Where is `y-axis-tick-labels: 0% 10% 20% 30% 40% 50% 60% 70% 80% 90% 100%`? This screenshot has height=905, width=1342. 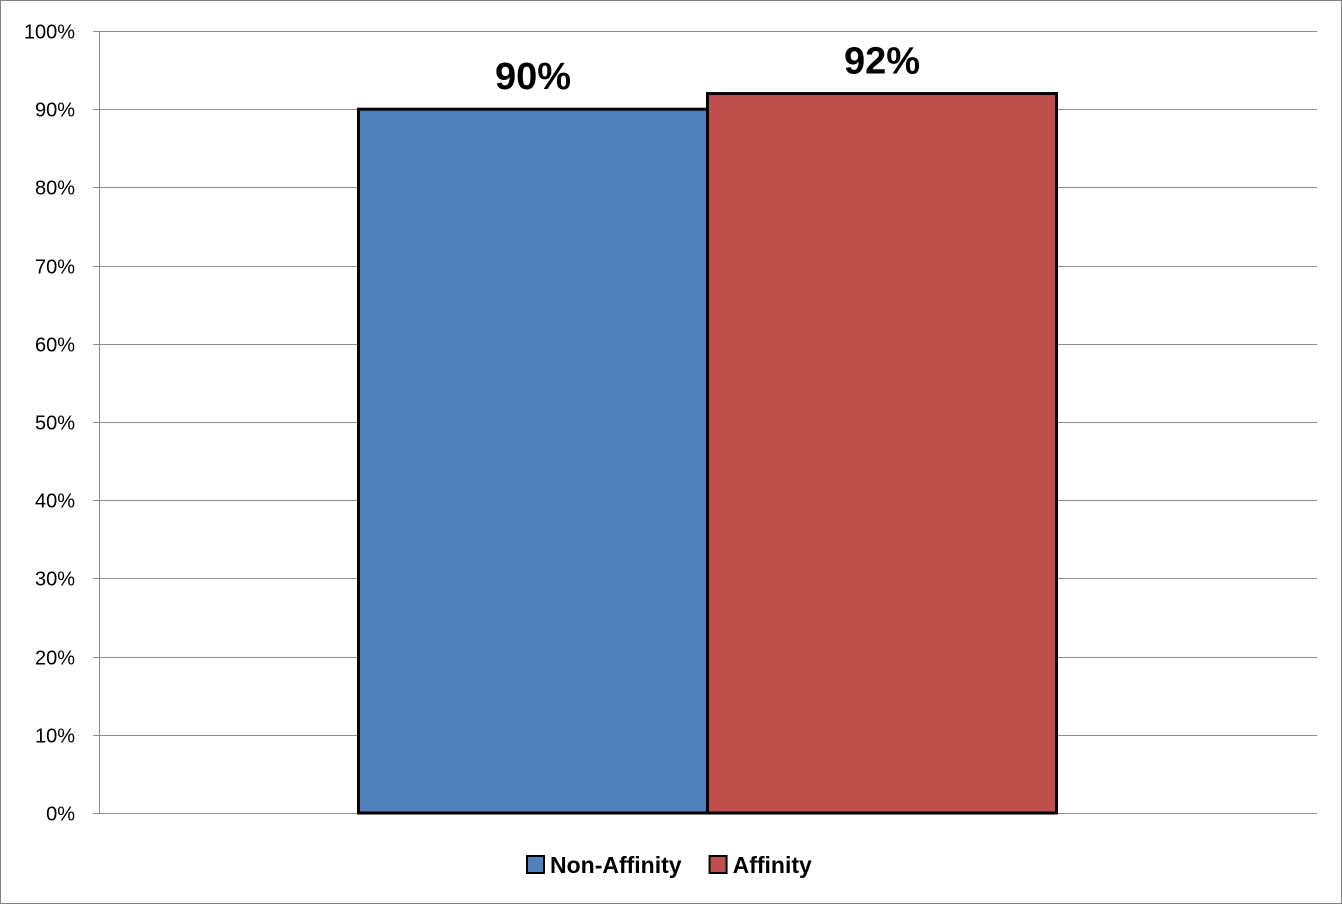
y-axis-tick-labels: 0% 10% 20% 30% 40% 50% 60% 70% 80% 90% 100% is located at coordinates (49, 424).